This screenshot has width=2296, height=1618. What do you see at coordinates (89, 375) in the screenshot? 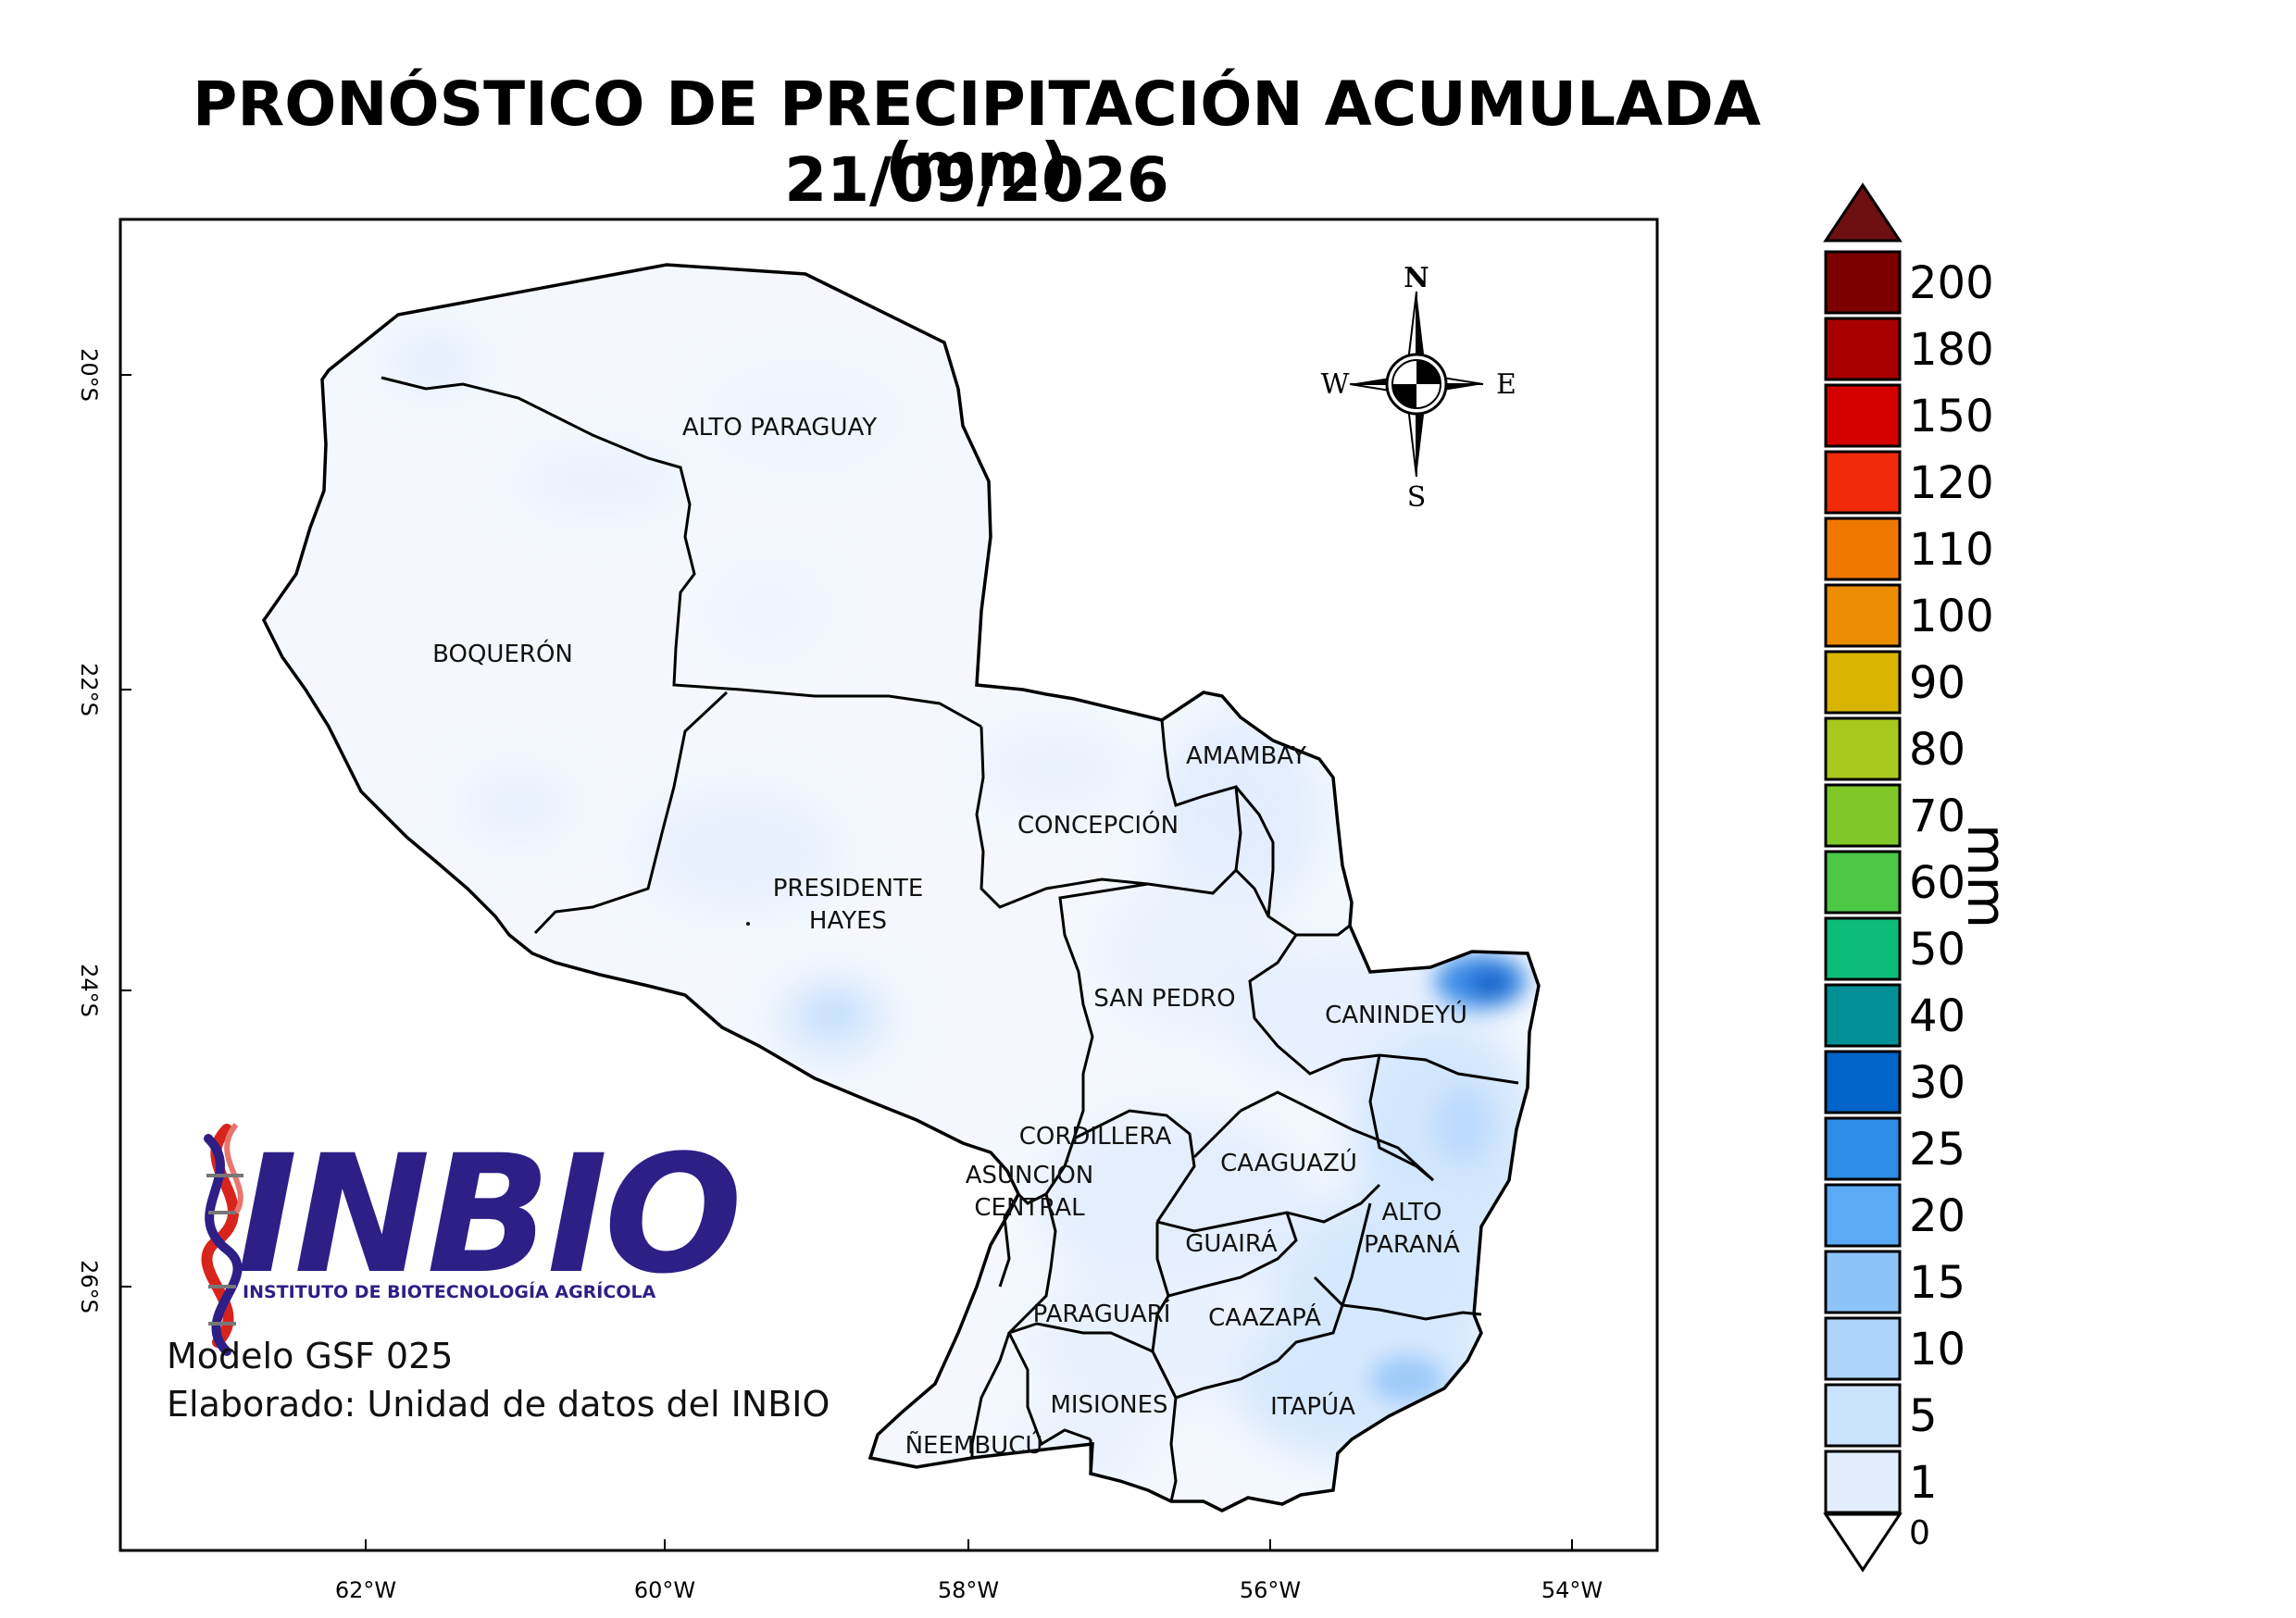
I see `lat-tick-20s: 20°S` at bounding box center [89, 375].